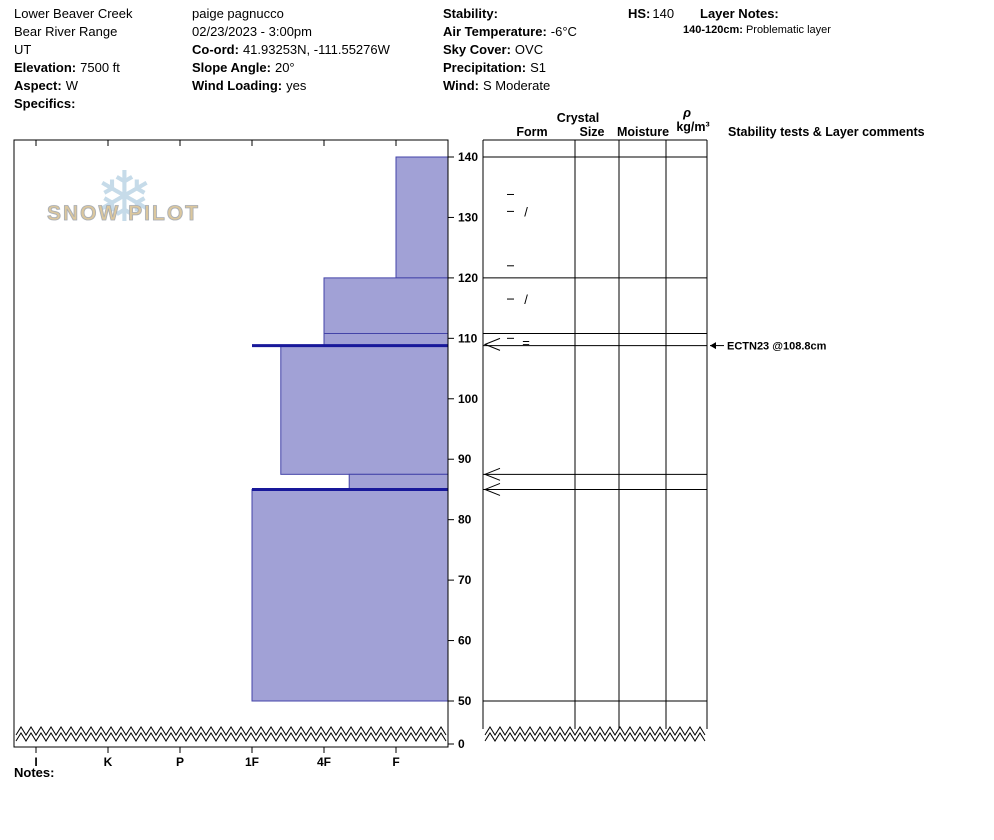  What do you see at coordinates (788, 30) in the screenshot?
I see `layer-note-text: Problematic layer` at bounding box center [788, 30].